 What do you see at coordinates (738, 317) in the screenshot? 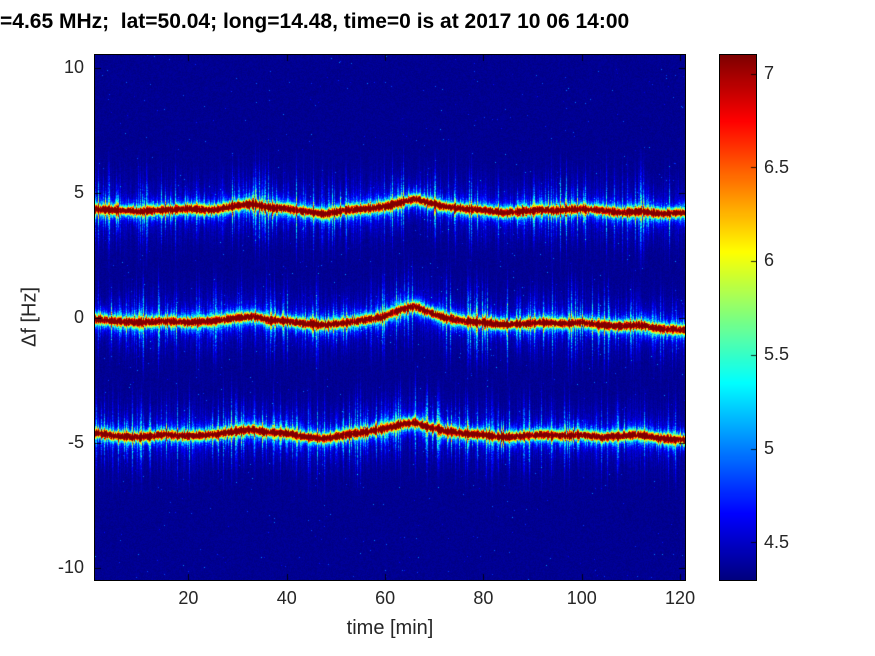
I see `colorbar-gradient` at bounding box center [738, 317].